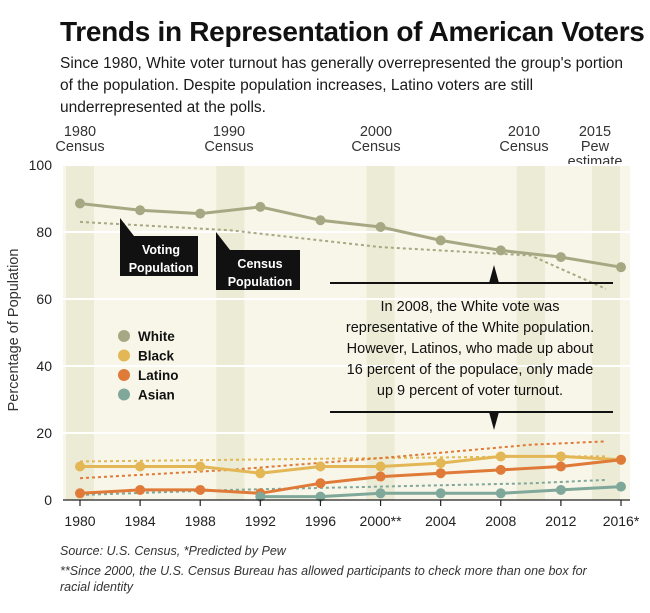  Describe the element at coordinates (524, 139) in the screenshot. I see `census-label-2010: 2010 Census` at that location.